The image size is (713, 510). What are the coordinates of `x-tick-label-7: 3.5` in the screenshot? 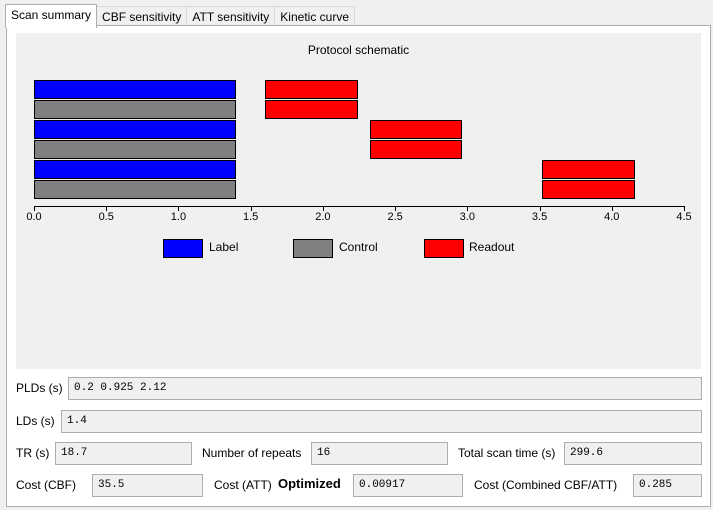 It's located at (539, 217).